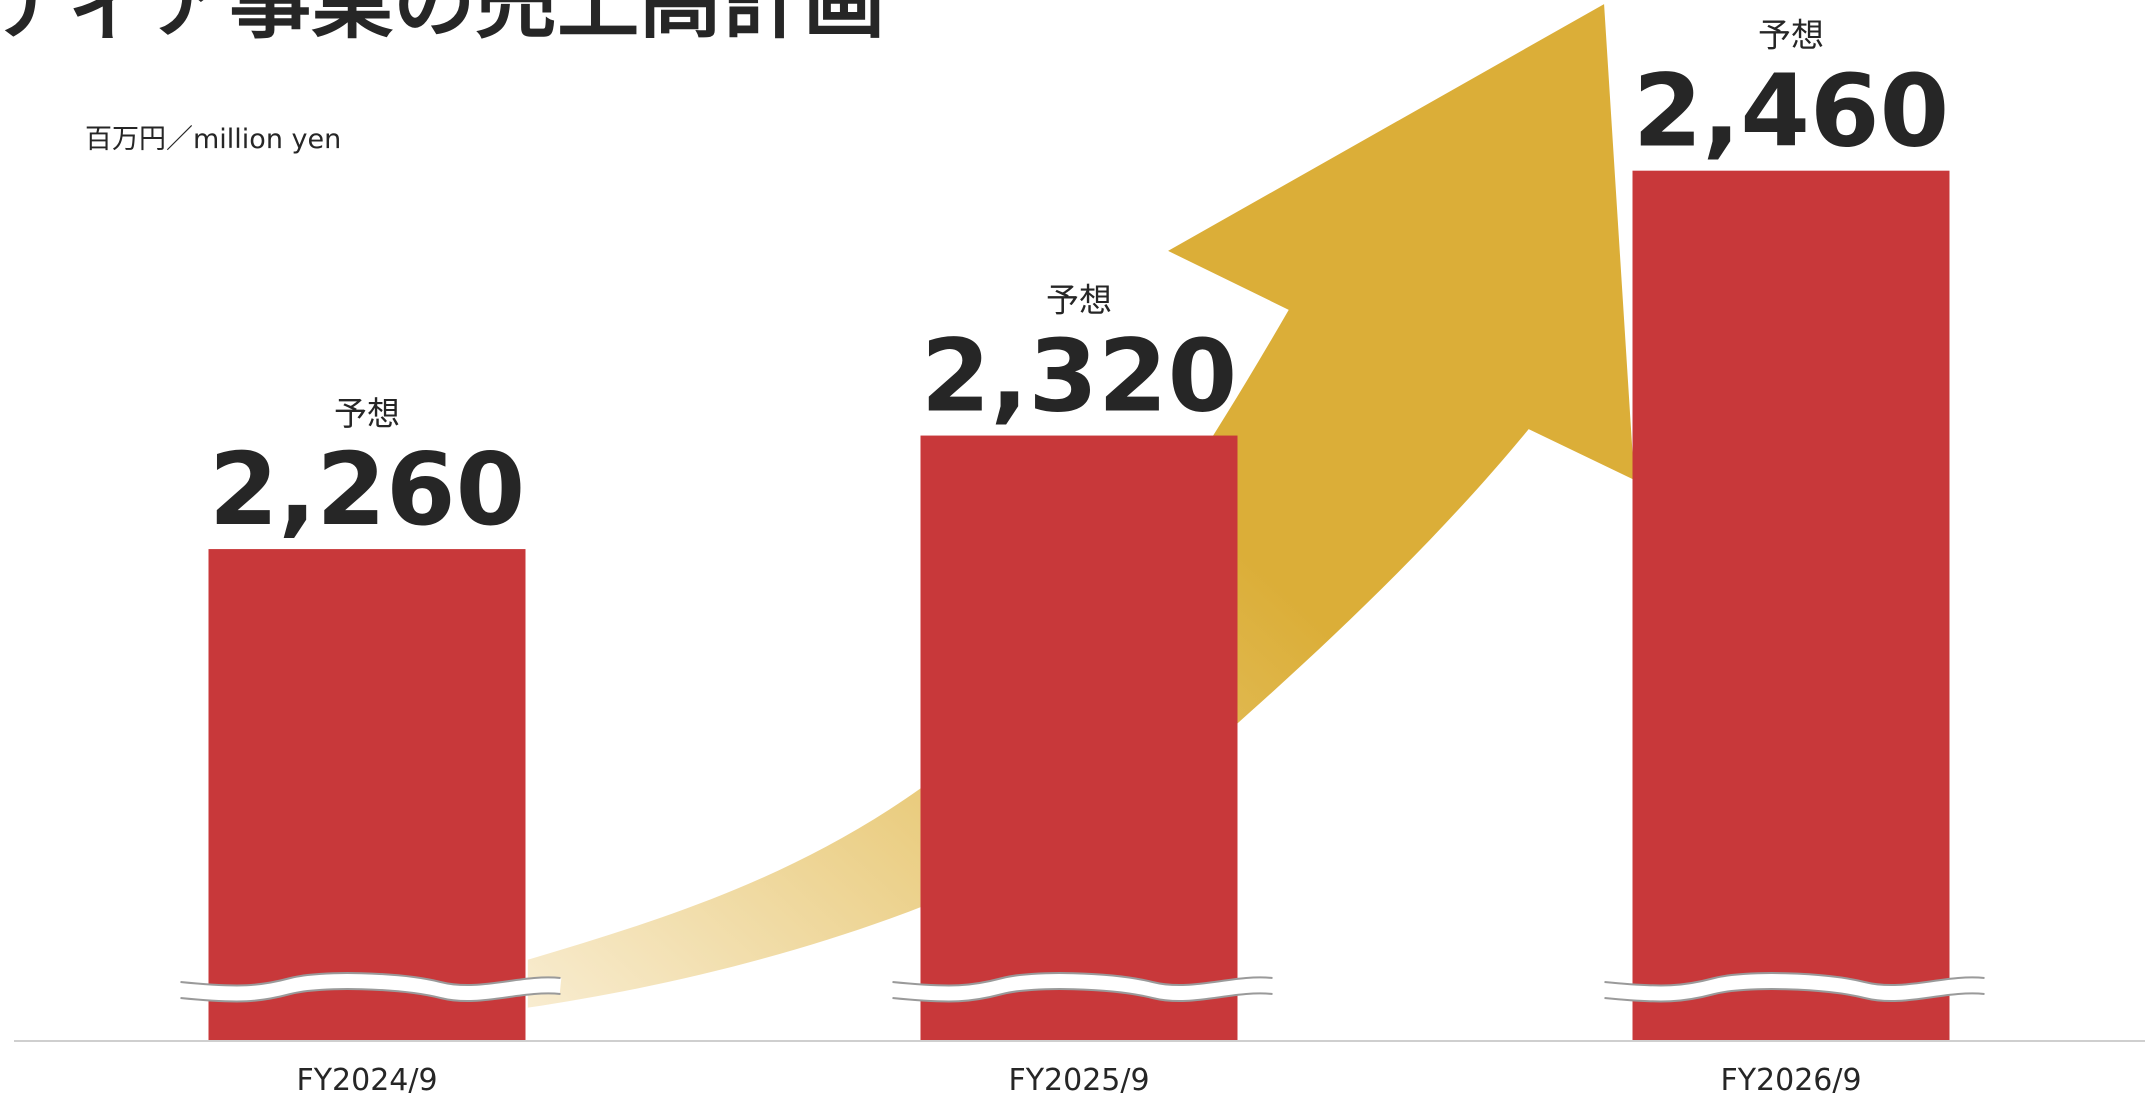 This screenshot has width=2150, height=1097. Describe the element at coordinates (1078, 1080) in the screenshot. I see `x-tick-label: FY2025/9` at that location.